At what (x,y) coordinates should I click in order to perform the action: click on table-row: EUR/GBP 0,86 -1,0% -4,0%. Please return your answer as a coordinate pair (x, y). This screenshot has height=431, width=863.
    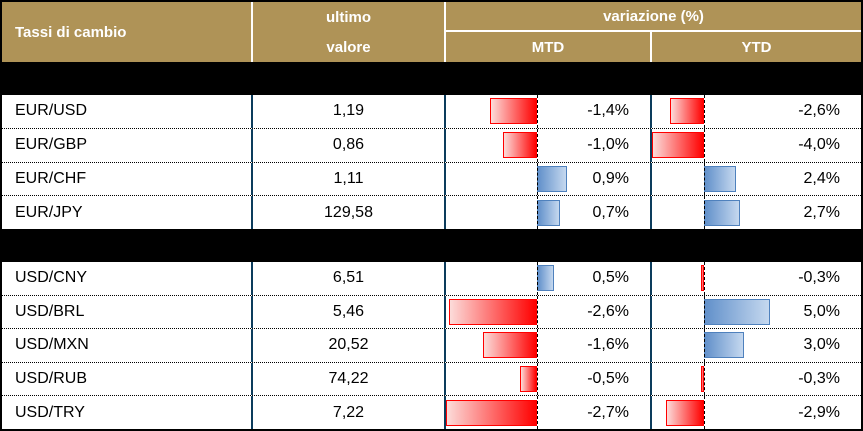
    Looking at the image, I should click on (431, 144).